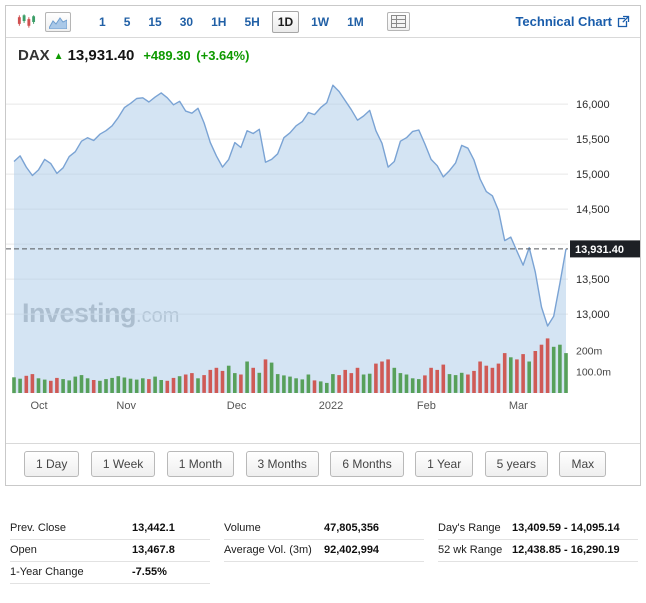 The height and width of the screenshot is (603, 646). I want to click on range-button-1-year: 1 Year, so click(444, 464).